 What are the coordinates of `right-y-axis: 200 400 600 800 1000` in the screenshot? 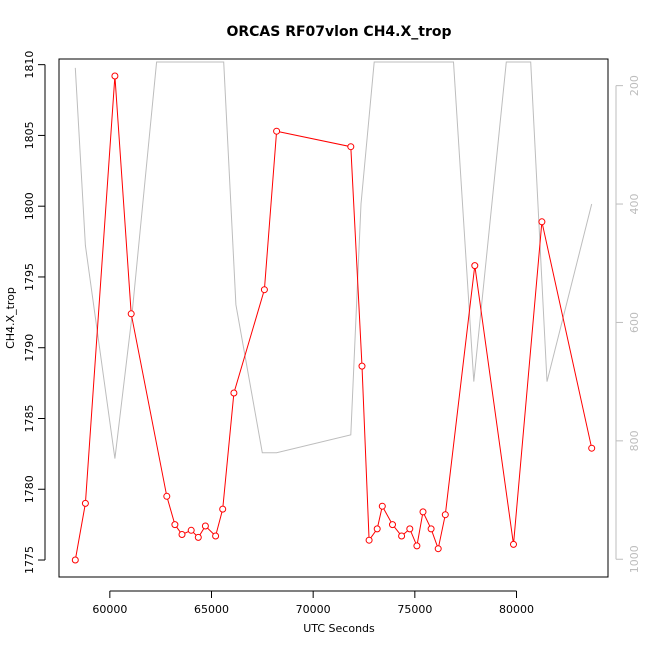 It's located at (628, 324).